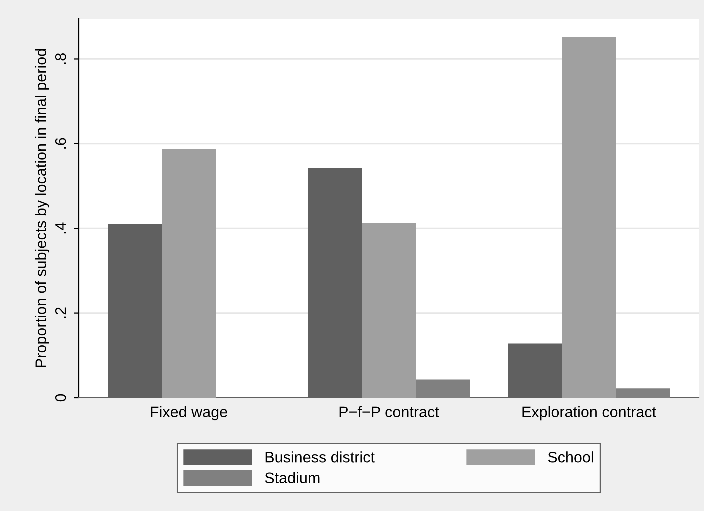 The image size is (704, 511). I want to click on y-tick-label: 0, so click(60, 398).